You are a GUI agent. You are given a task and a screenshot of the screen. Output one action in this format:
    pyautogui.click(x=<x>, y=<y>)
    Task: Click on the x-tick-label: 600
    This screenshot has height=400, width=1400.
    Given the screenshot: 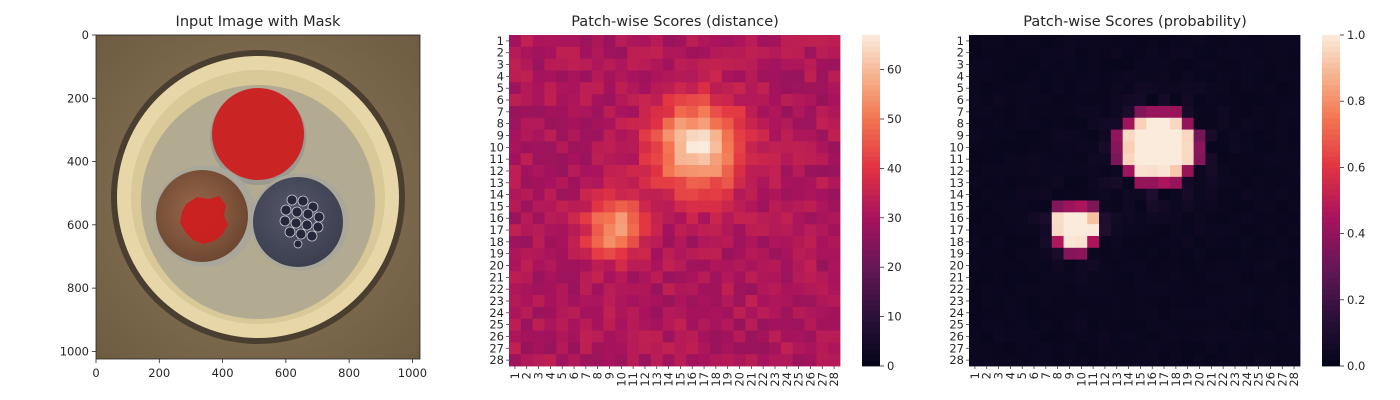 What is the action you would take?
    pyautogui.click(x=286, y=373)
    